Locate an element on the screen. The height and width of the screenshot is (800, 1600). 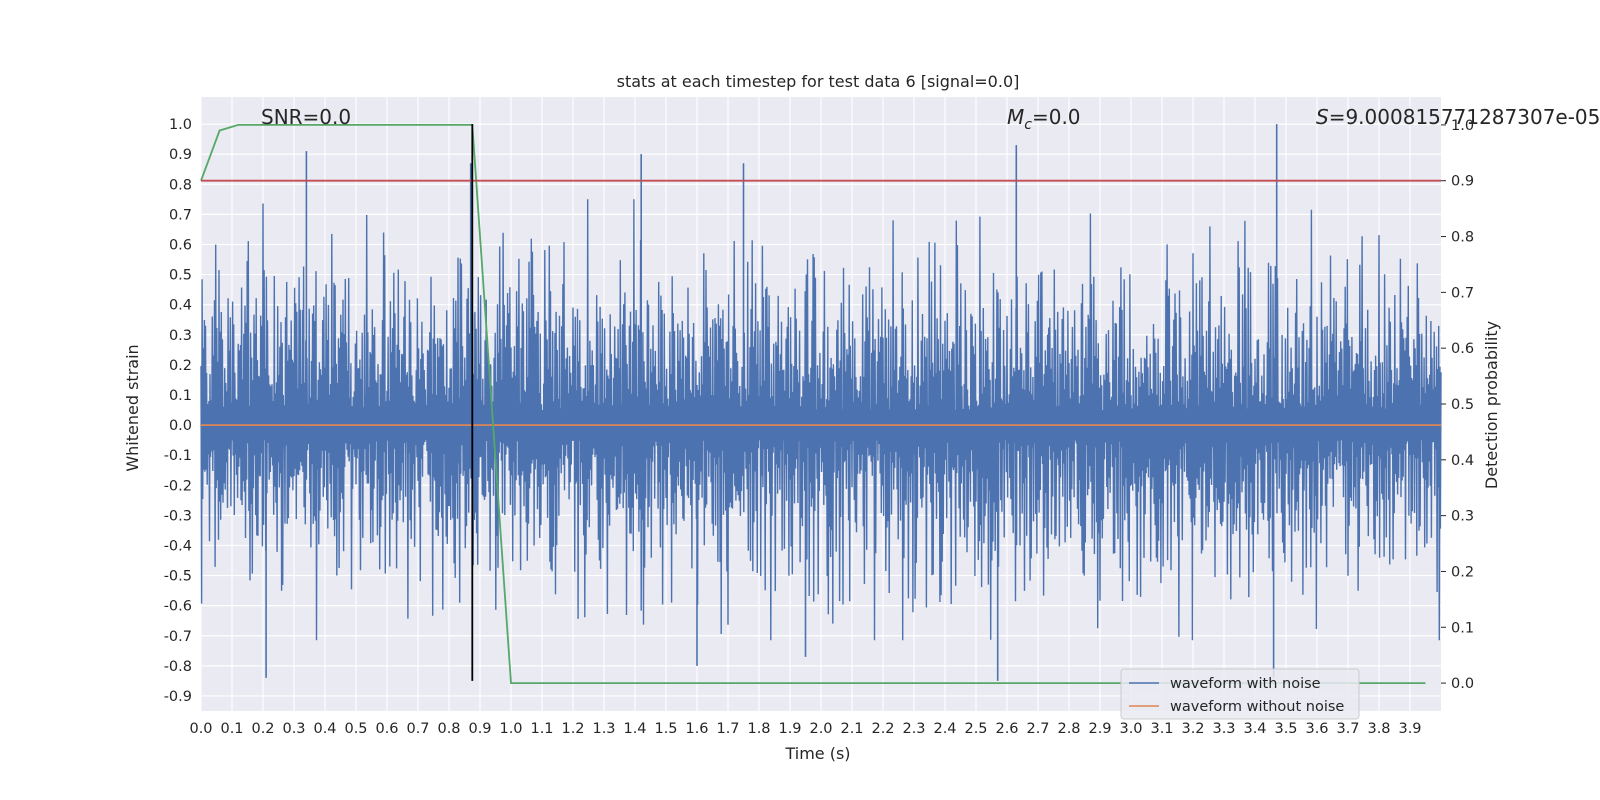
x-tick-label: 3.6 is located at coordinates (1316, 729).